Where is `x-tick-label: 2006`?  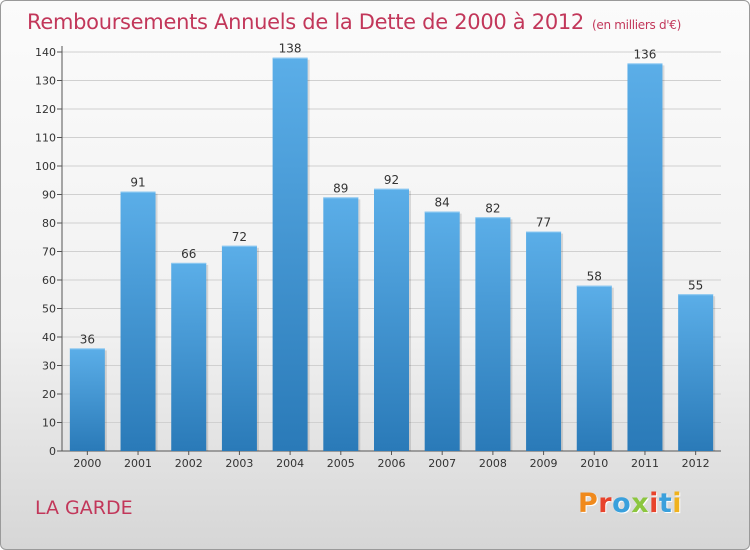 x-tick-label: 2006 is located at coordinates (392, 463).